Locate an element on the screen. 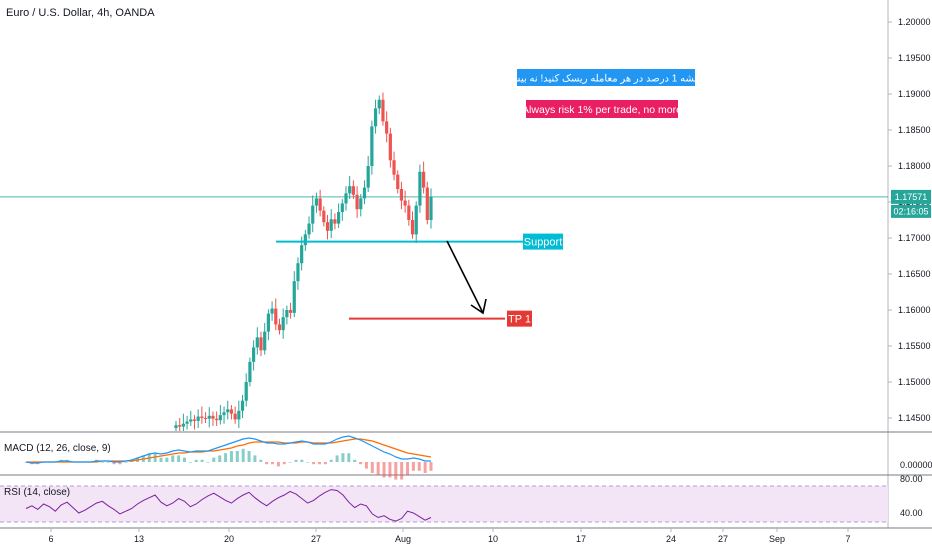  tp1-label: TP 1 is located at coordinates (519, 320).